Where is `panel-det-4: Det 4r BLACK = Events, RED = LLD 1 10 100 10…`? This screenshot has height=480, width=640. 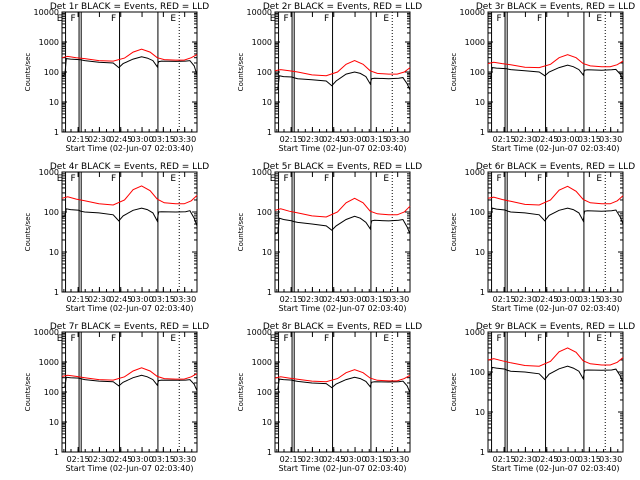
panel-det-4: Det 4r BLACK = Events, RED = LLD 1 10 100 10… is located at coordinates (116, 237).